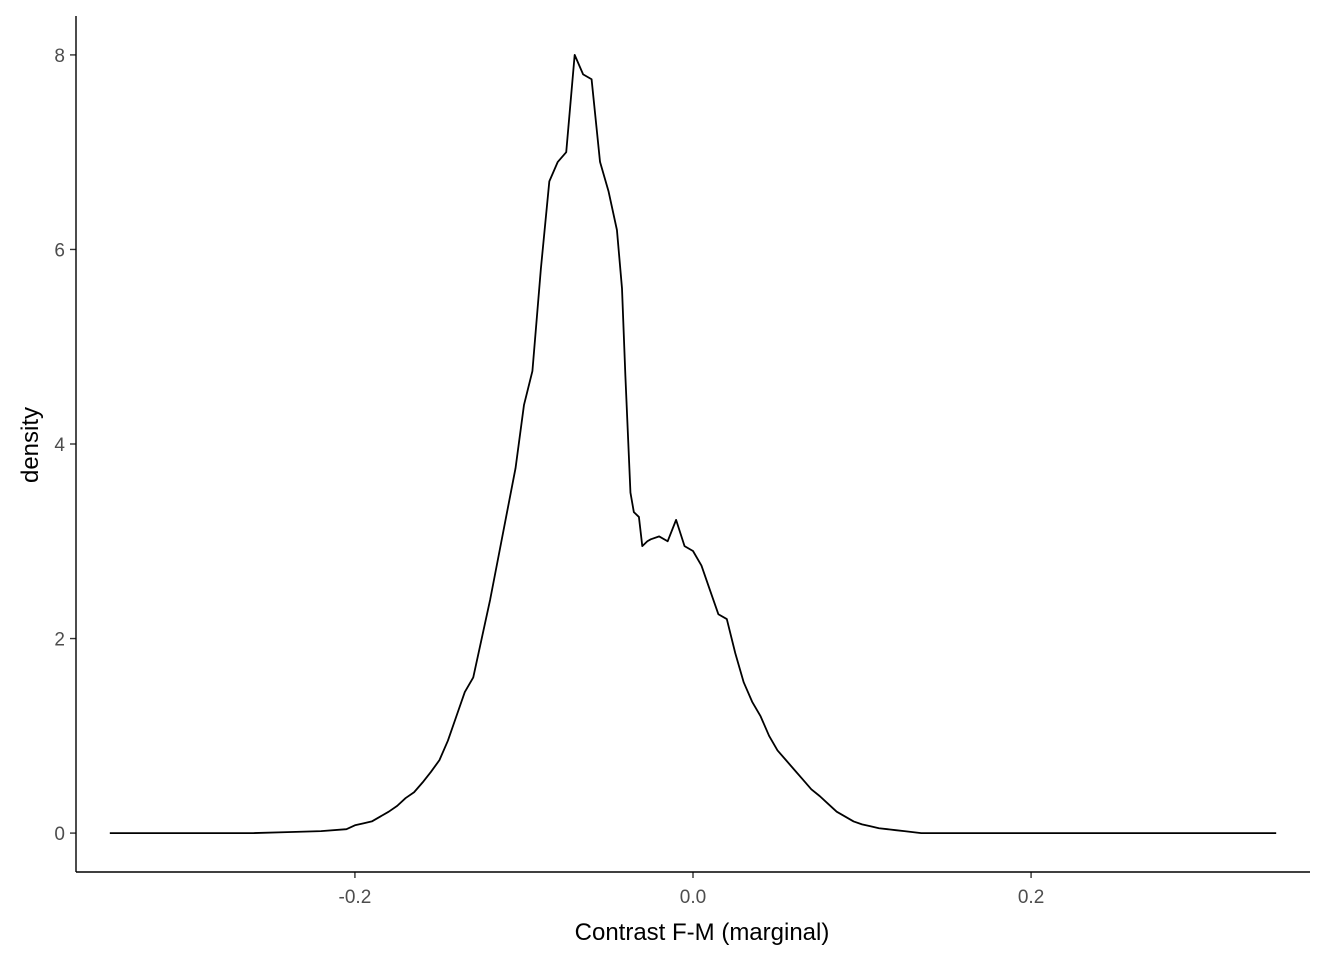 The width and height of the screenshot is (1344, 960). What do you see at coordinates (59, 56) in the screenshot?
I see `y-tick-label: 8` at bounding box center [59, 56].